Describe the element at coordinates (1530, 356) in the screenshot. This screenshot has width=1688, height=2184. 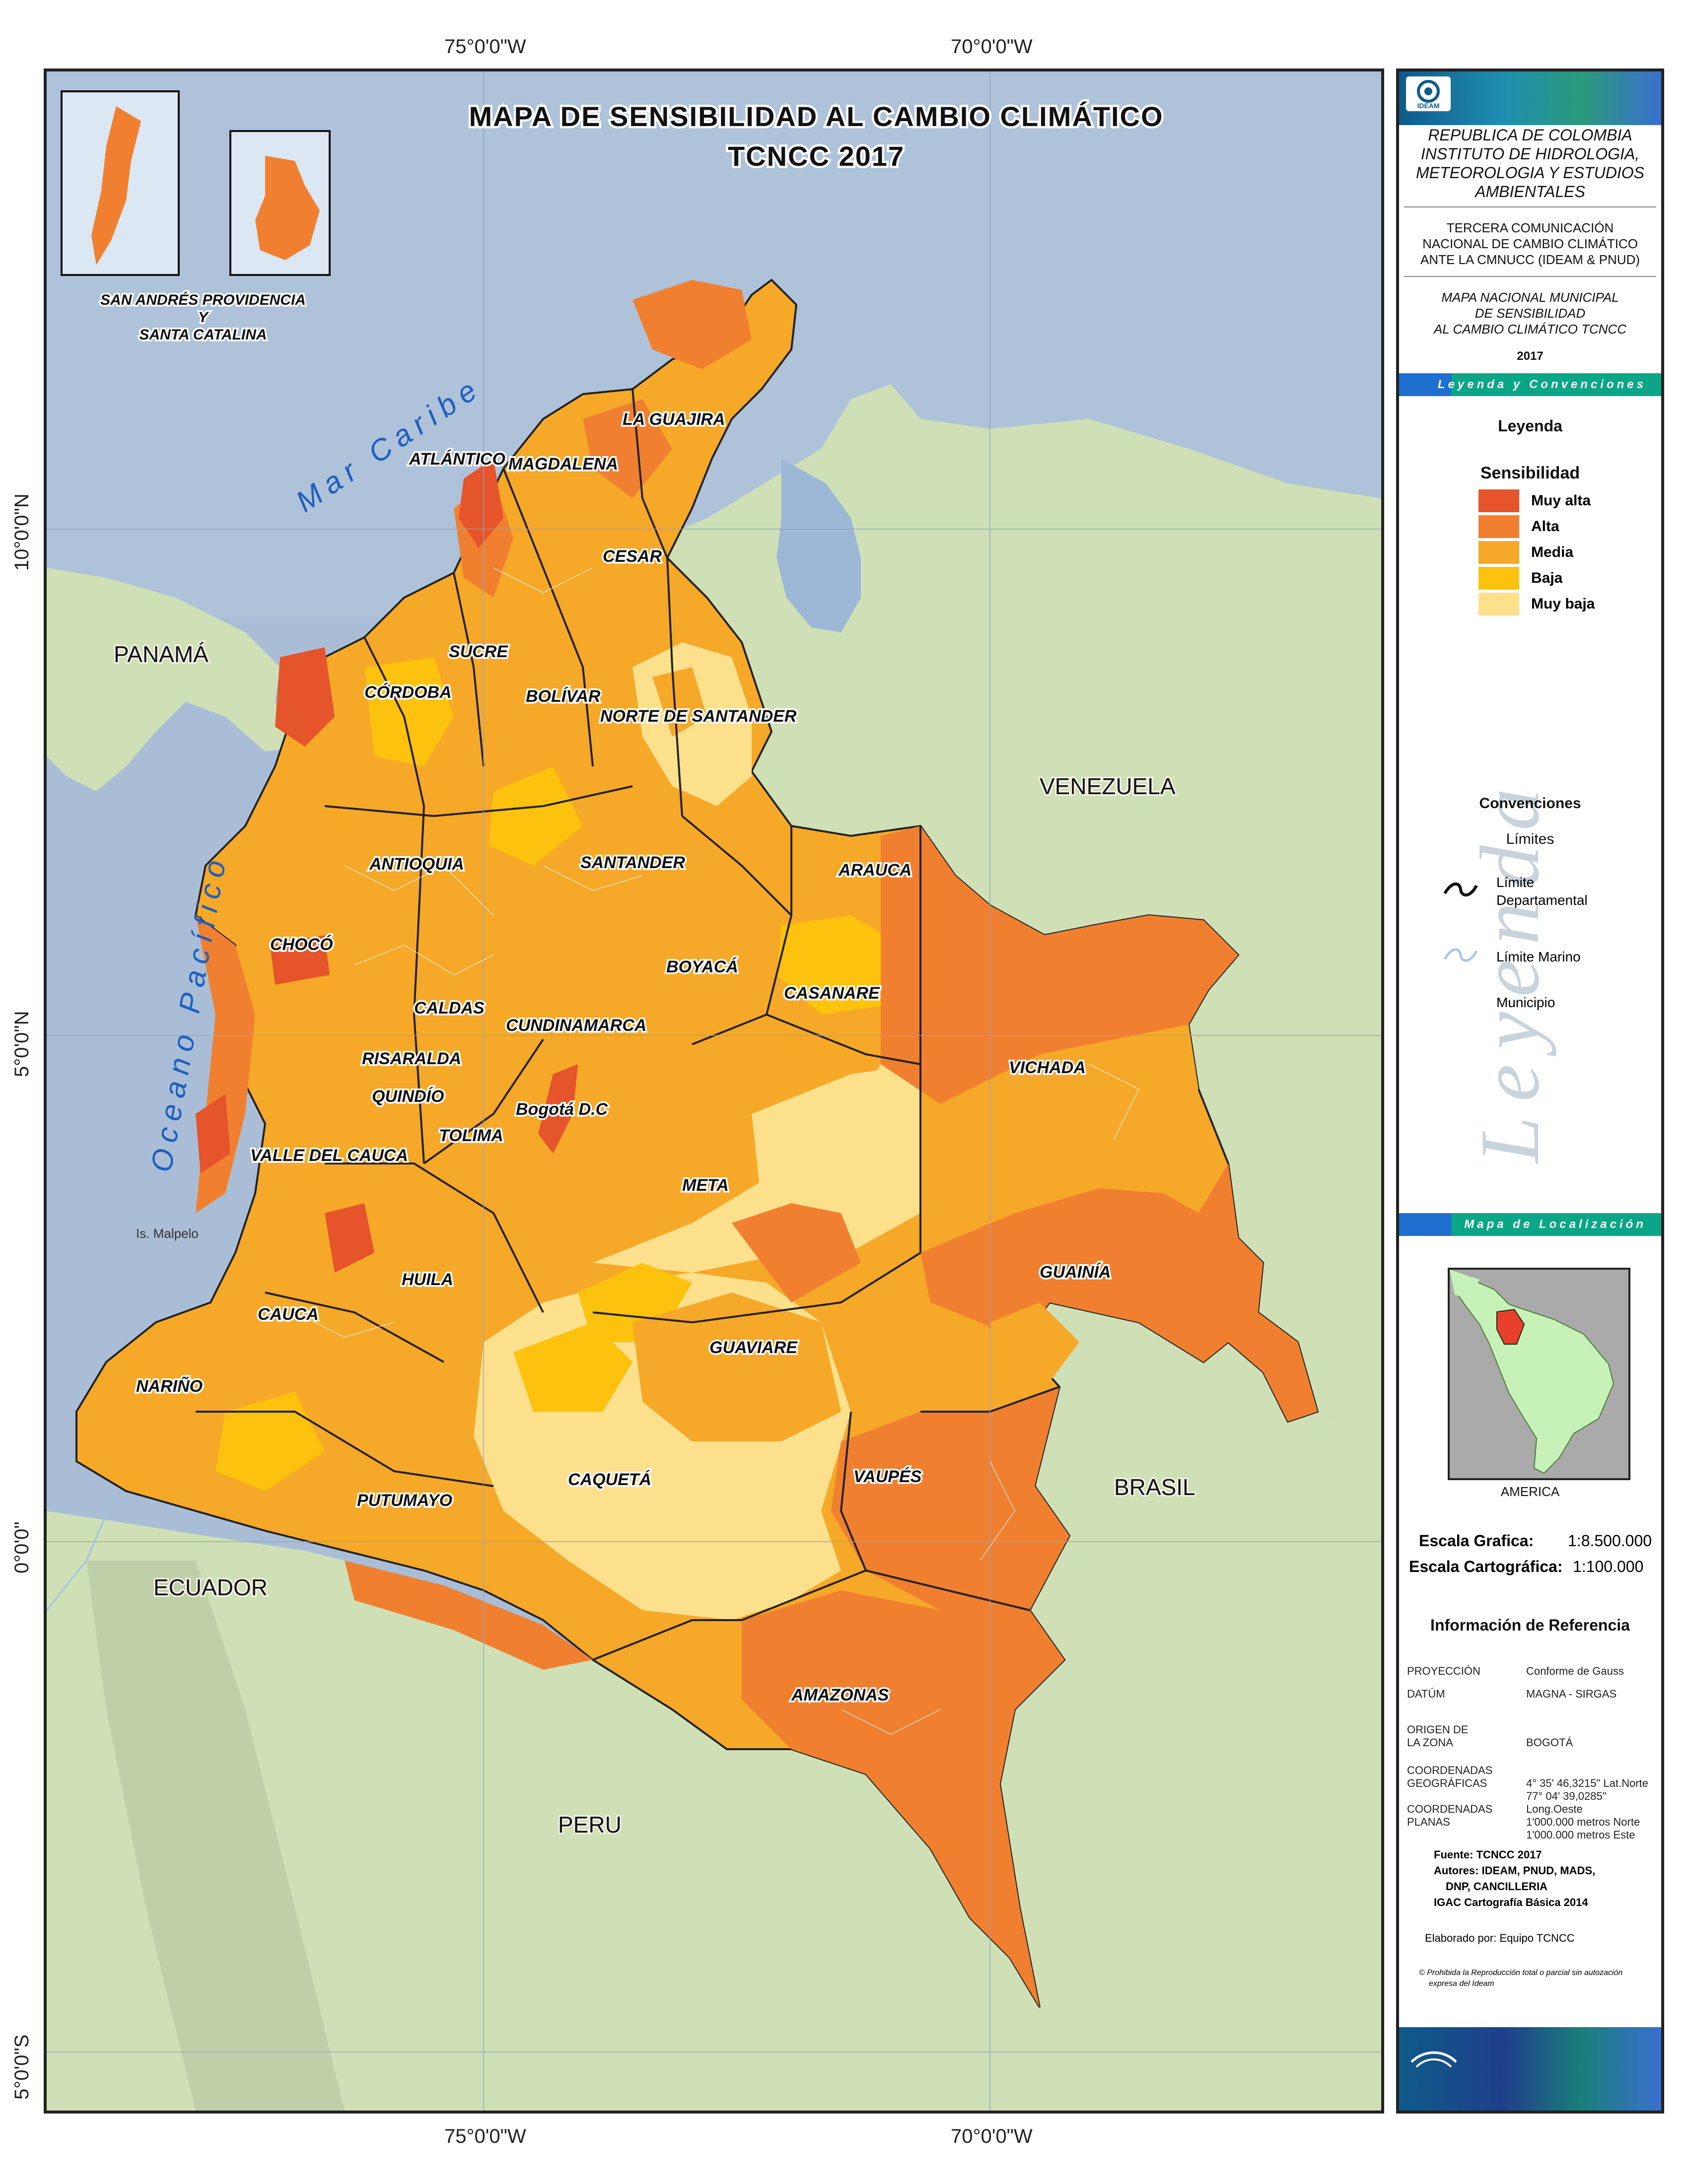
I see `panel-year: 2017` at that location.